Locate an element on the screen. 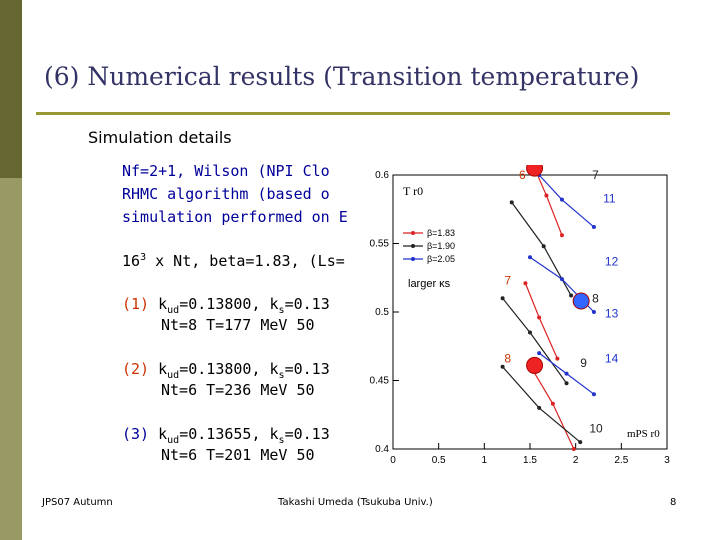 This screenshot has width=720, height=540. x-axis-label: mPS r0 is located at coordinates (643, 434).